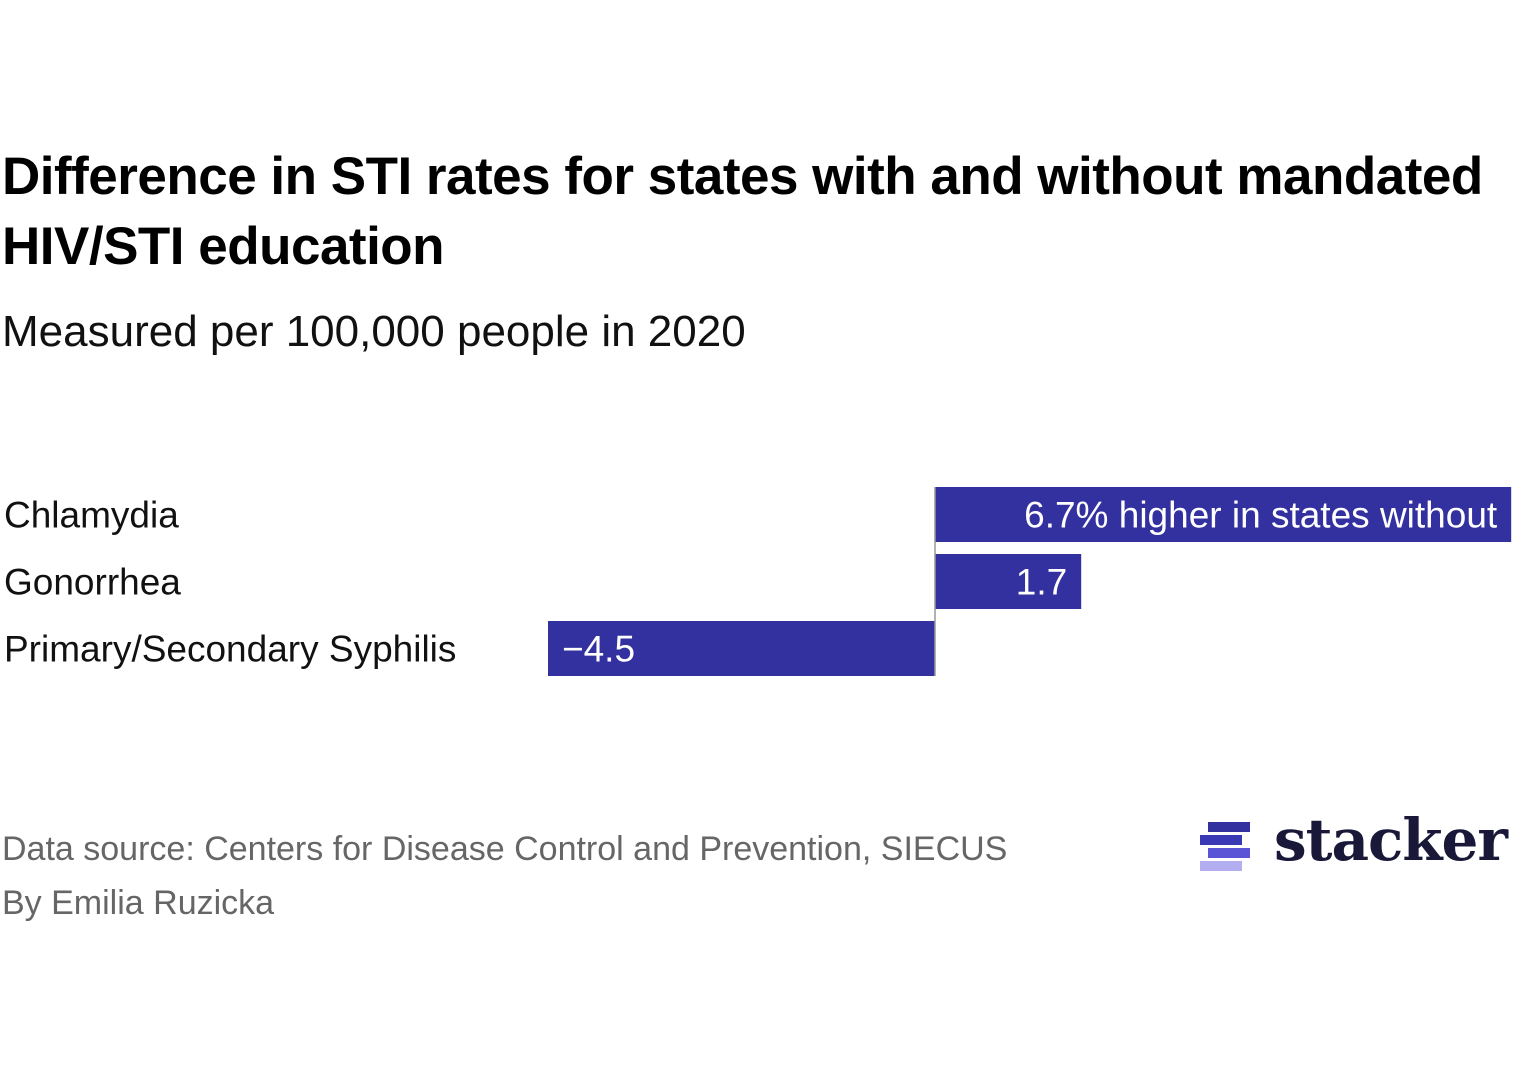 The image size is (1514, 1080). What do you see at coordinates (92, 582) in the screenshot?
I see `category-label: Gonorrhea` at bounding box center [92, 582].